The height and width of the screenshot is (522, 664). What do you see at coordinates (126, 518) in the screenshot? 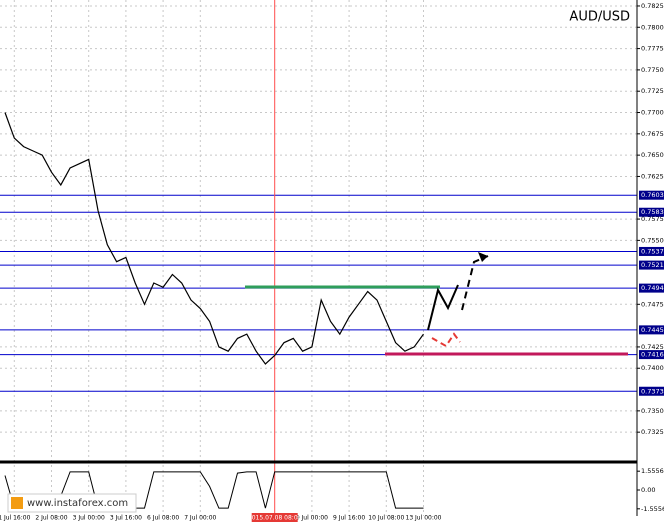
I see `x-tick-label: 3 Jul 16:00` at bounding box center [126, 518].